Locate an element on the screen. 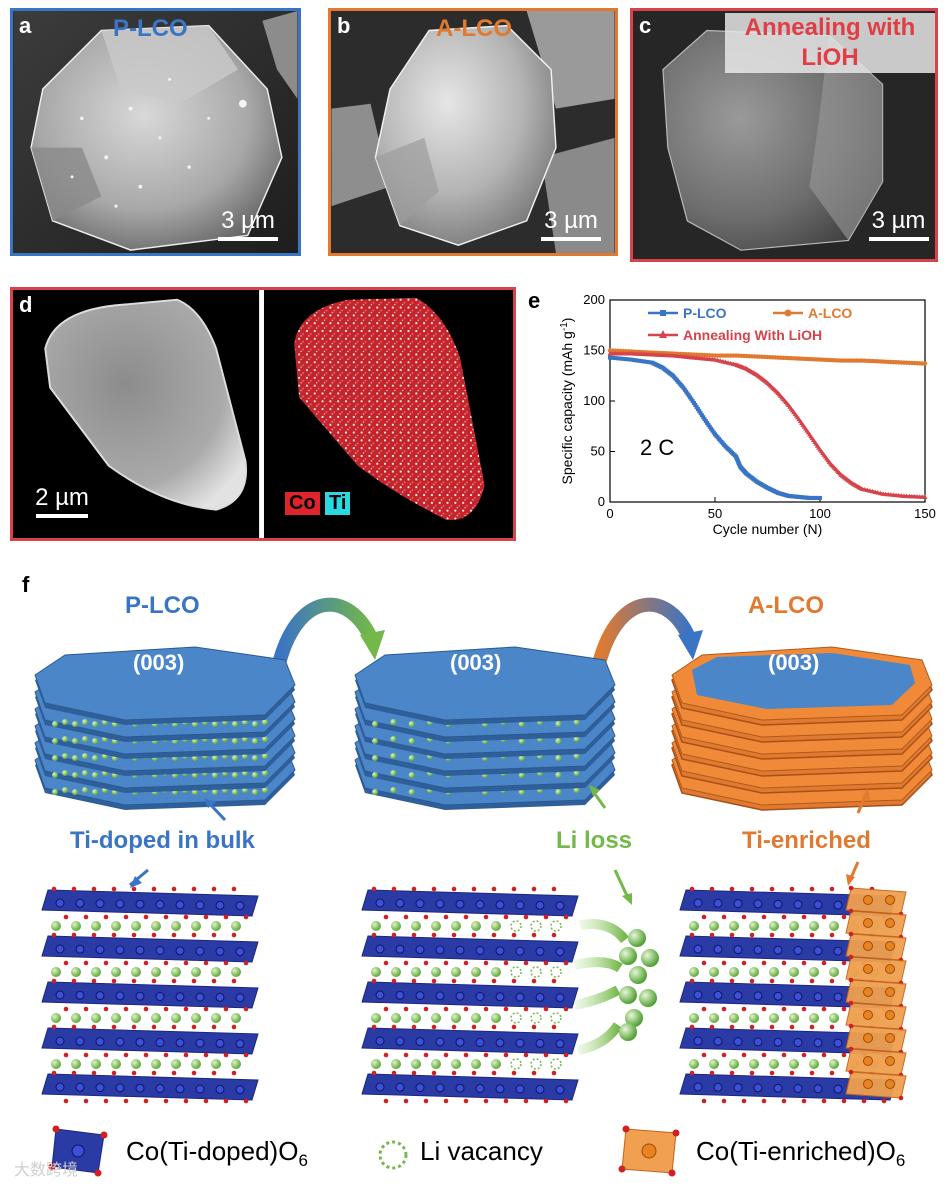 Image resolution: width=952 pixels, height=1187 pixels. y-tick-label: 150 is located at coordinates (594, 350).